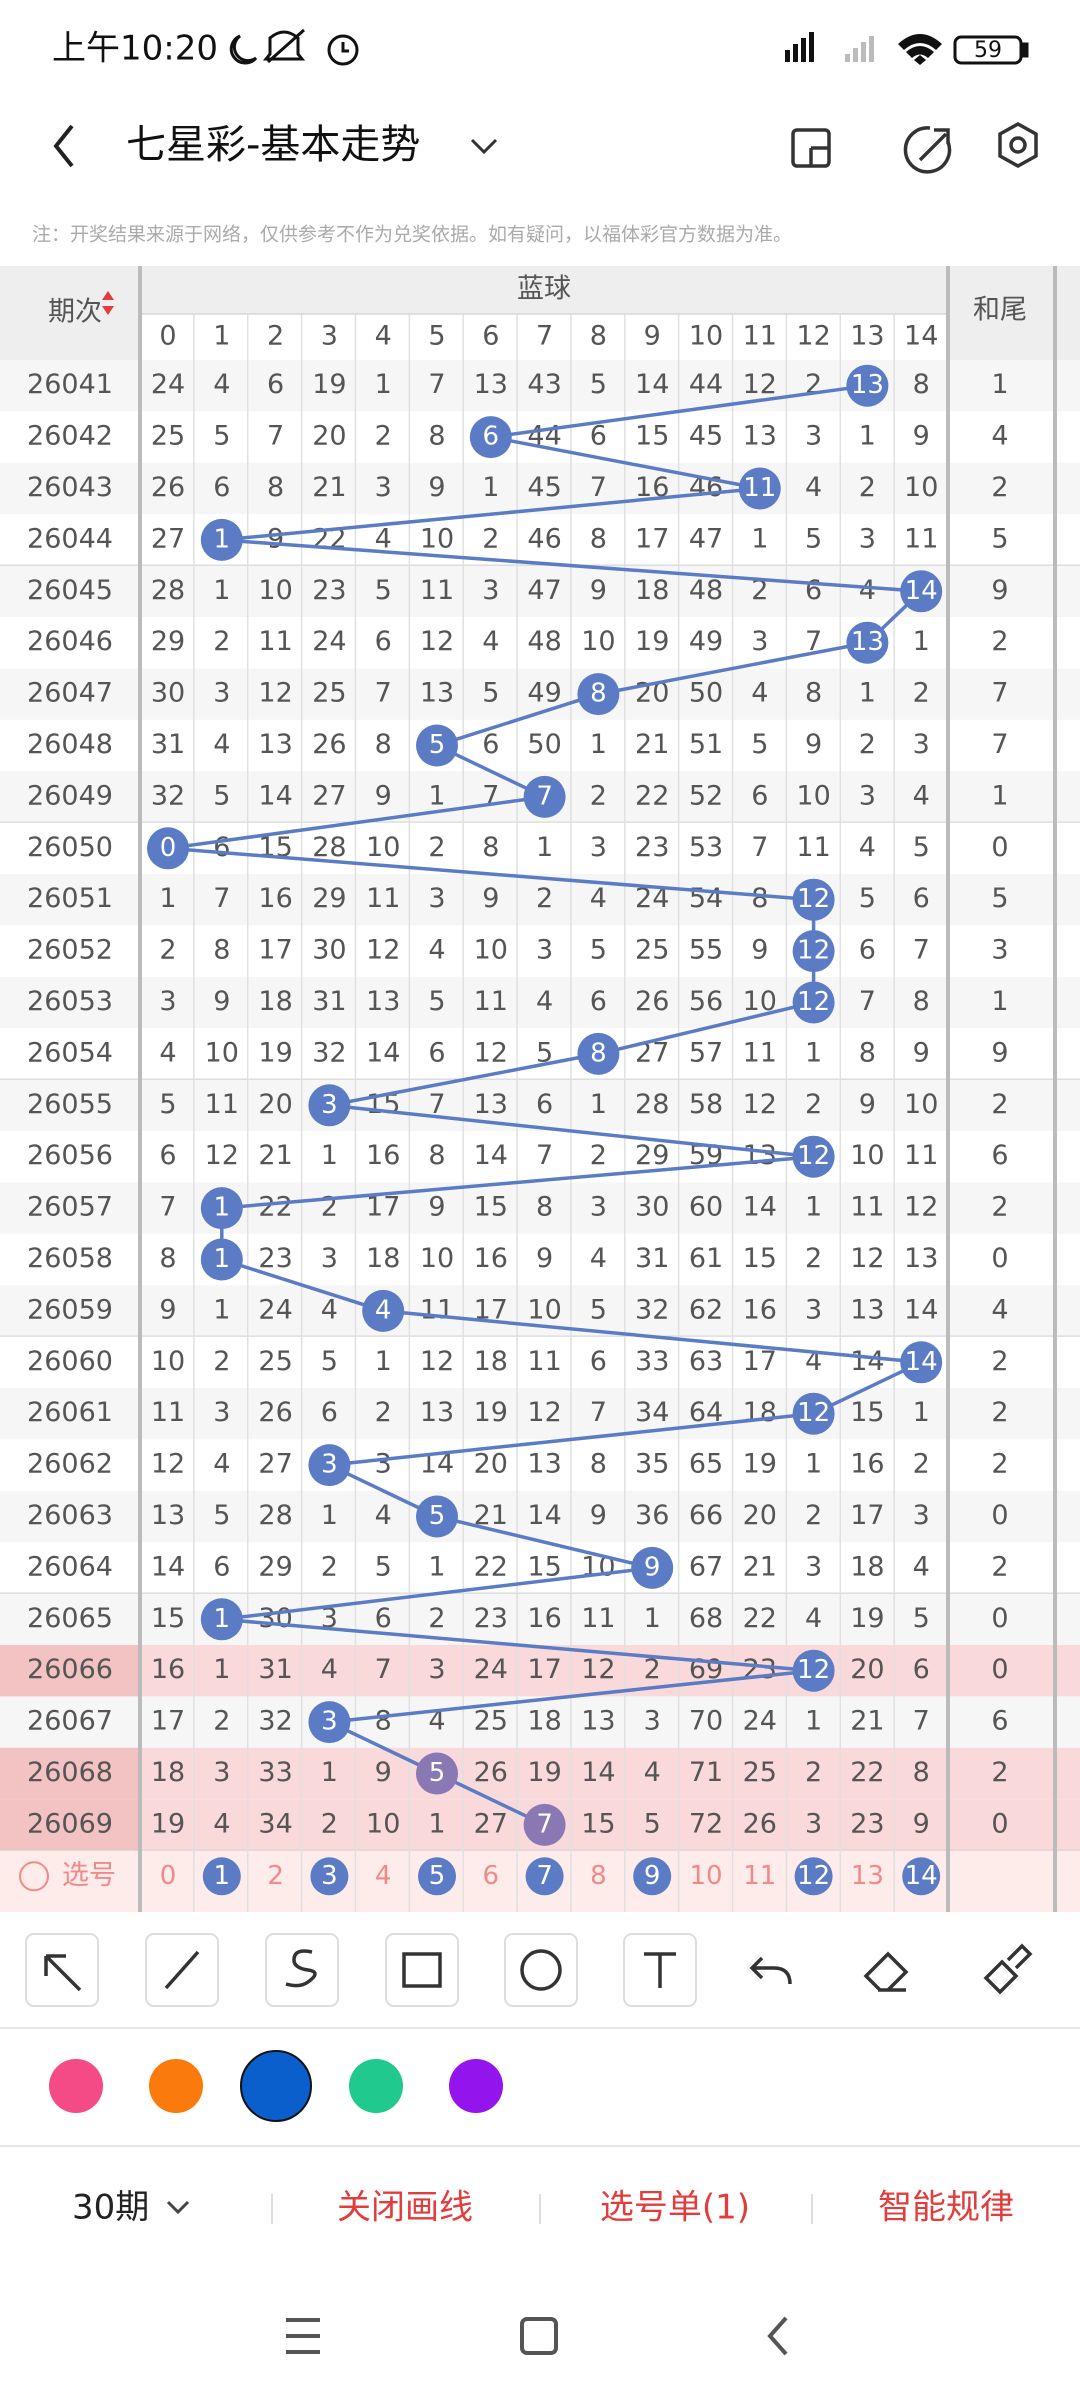 This screenshot has width=1080, height=2404. Describe the element at coordinates (70, 1155) in the screenshot. I see `period: 26056` at that location.